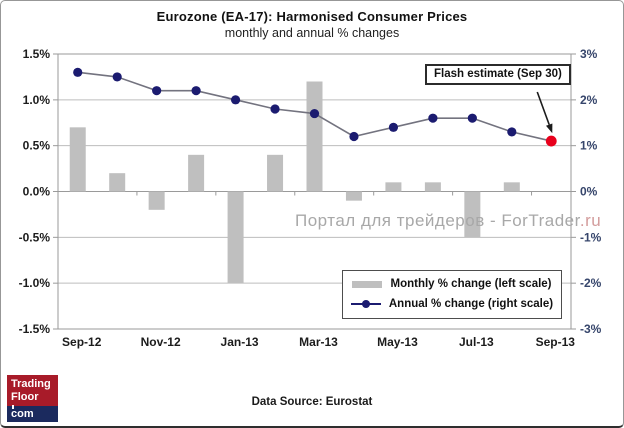  I want to click on logo-top-block: Trading Floor, so click(32, 390).